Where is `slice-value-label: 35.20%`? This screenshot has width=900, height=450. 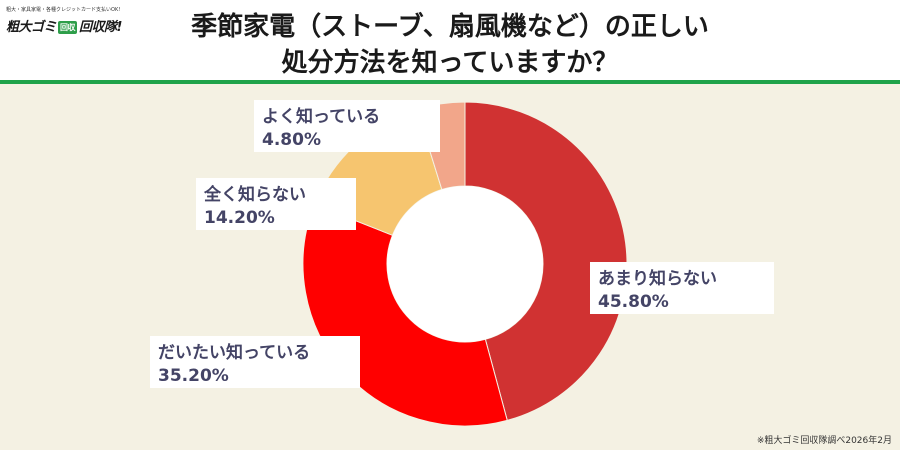 slice-value-label: 35.20% is located at coordinates (193, 376).